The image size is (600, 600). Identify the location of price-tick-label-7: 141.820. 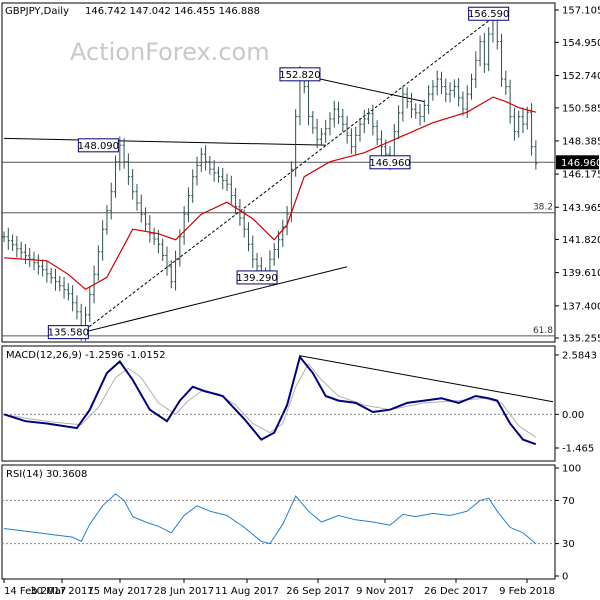
(581, 240).